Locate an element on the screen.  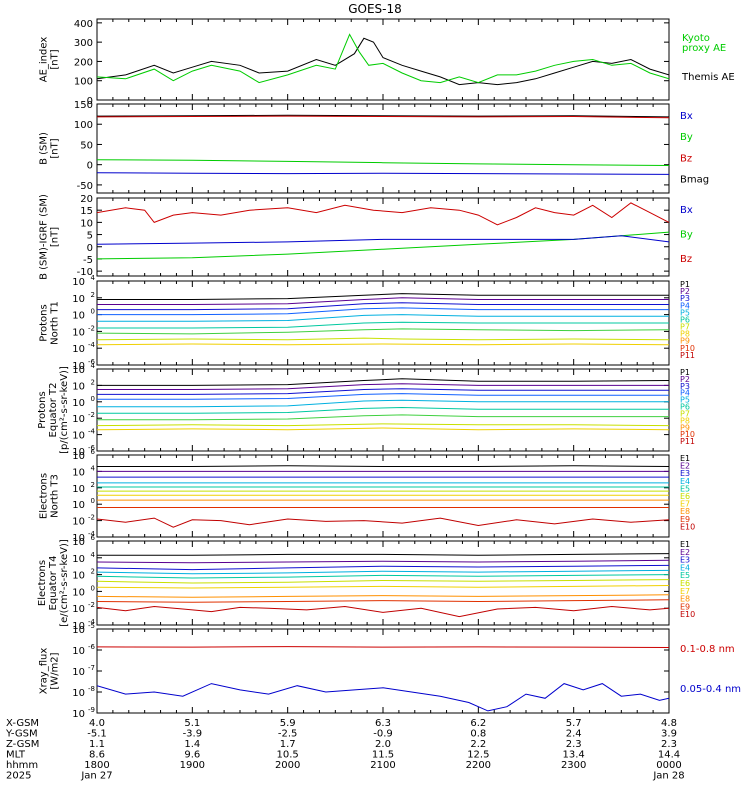
legend-item: P1 is located at coordinates (685, 284).